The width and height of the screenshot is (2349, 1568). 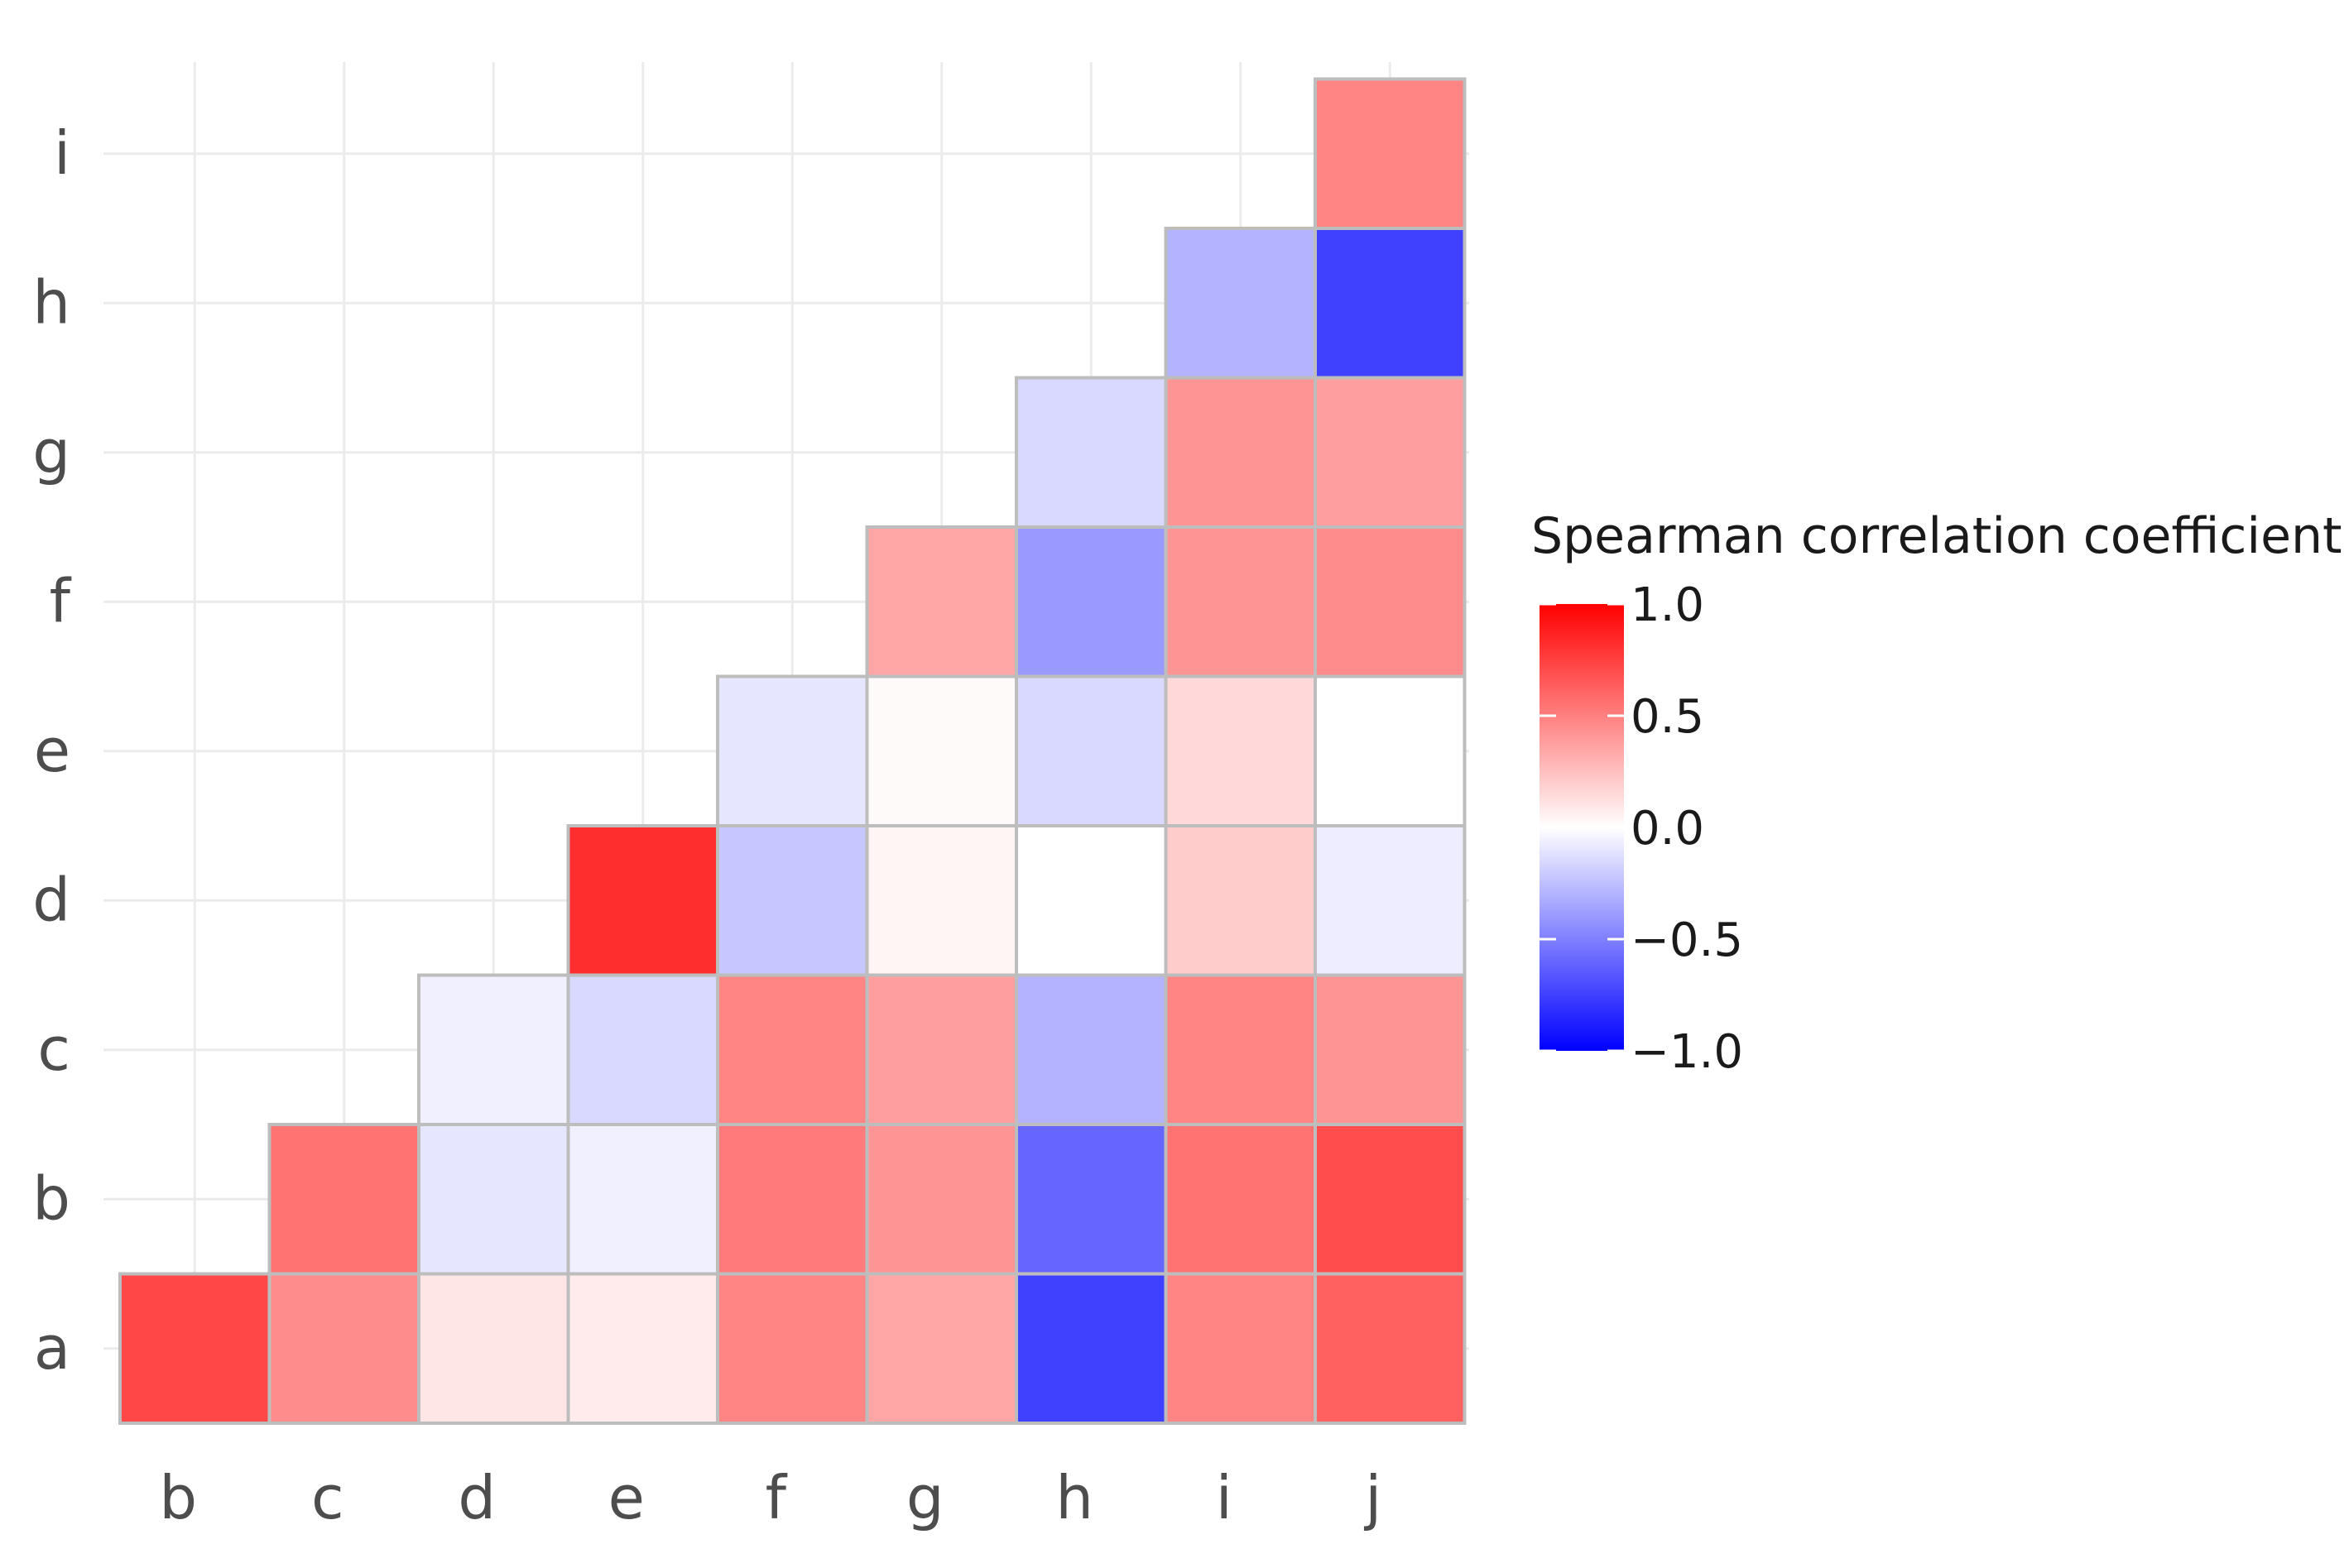 I want to click on heatmap-cell-j-e, so click(x=1390, y=751).